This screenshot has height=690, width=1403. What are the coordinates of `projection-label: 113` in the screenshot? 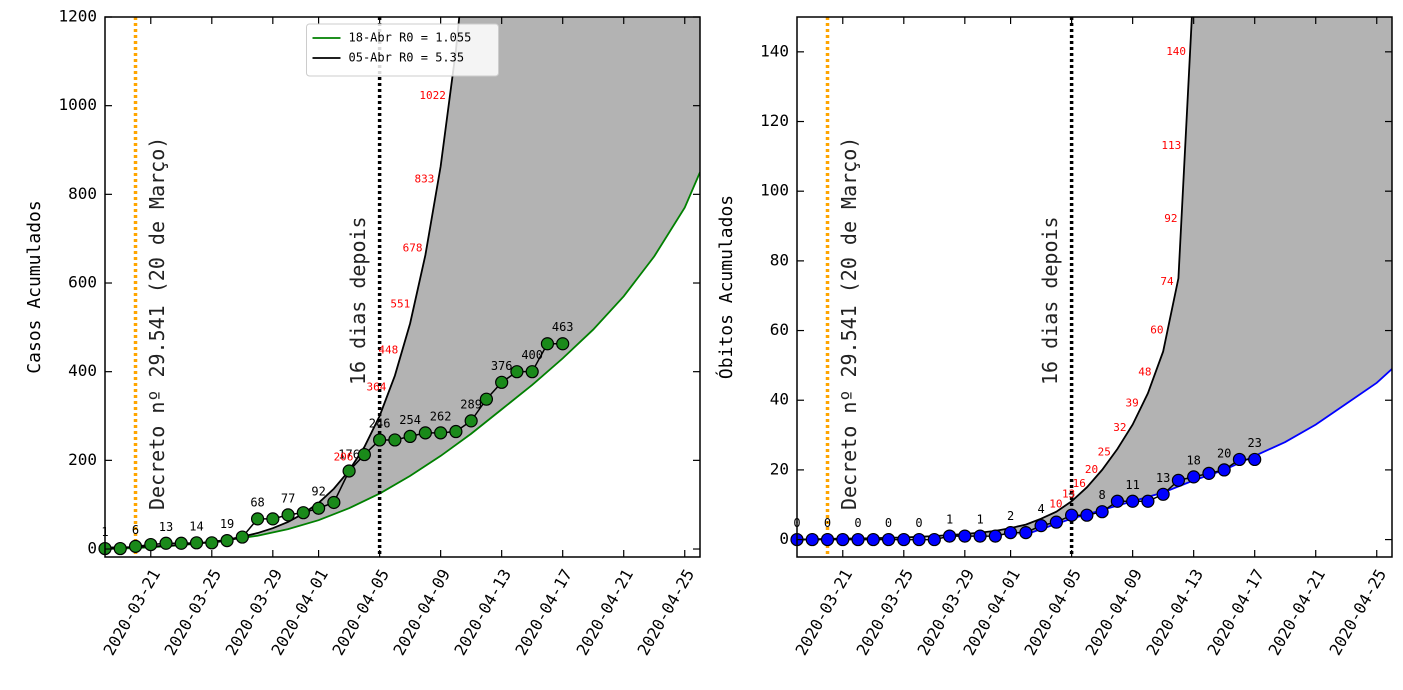 It's located at (1171, 145).